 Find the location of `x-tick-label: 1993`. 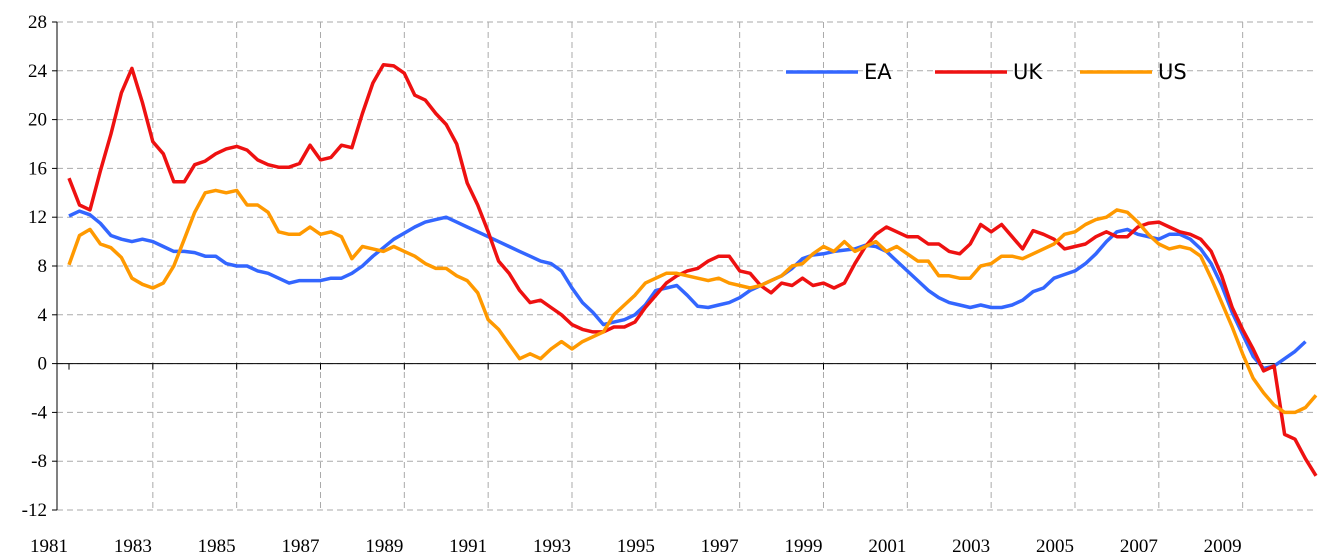

x-tick-label: 1993 is located at coordinates (552, 546).